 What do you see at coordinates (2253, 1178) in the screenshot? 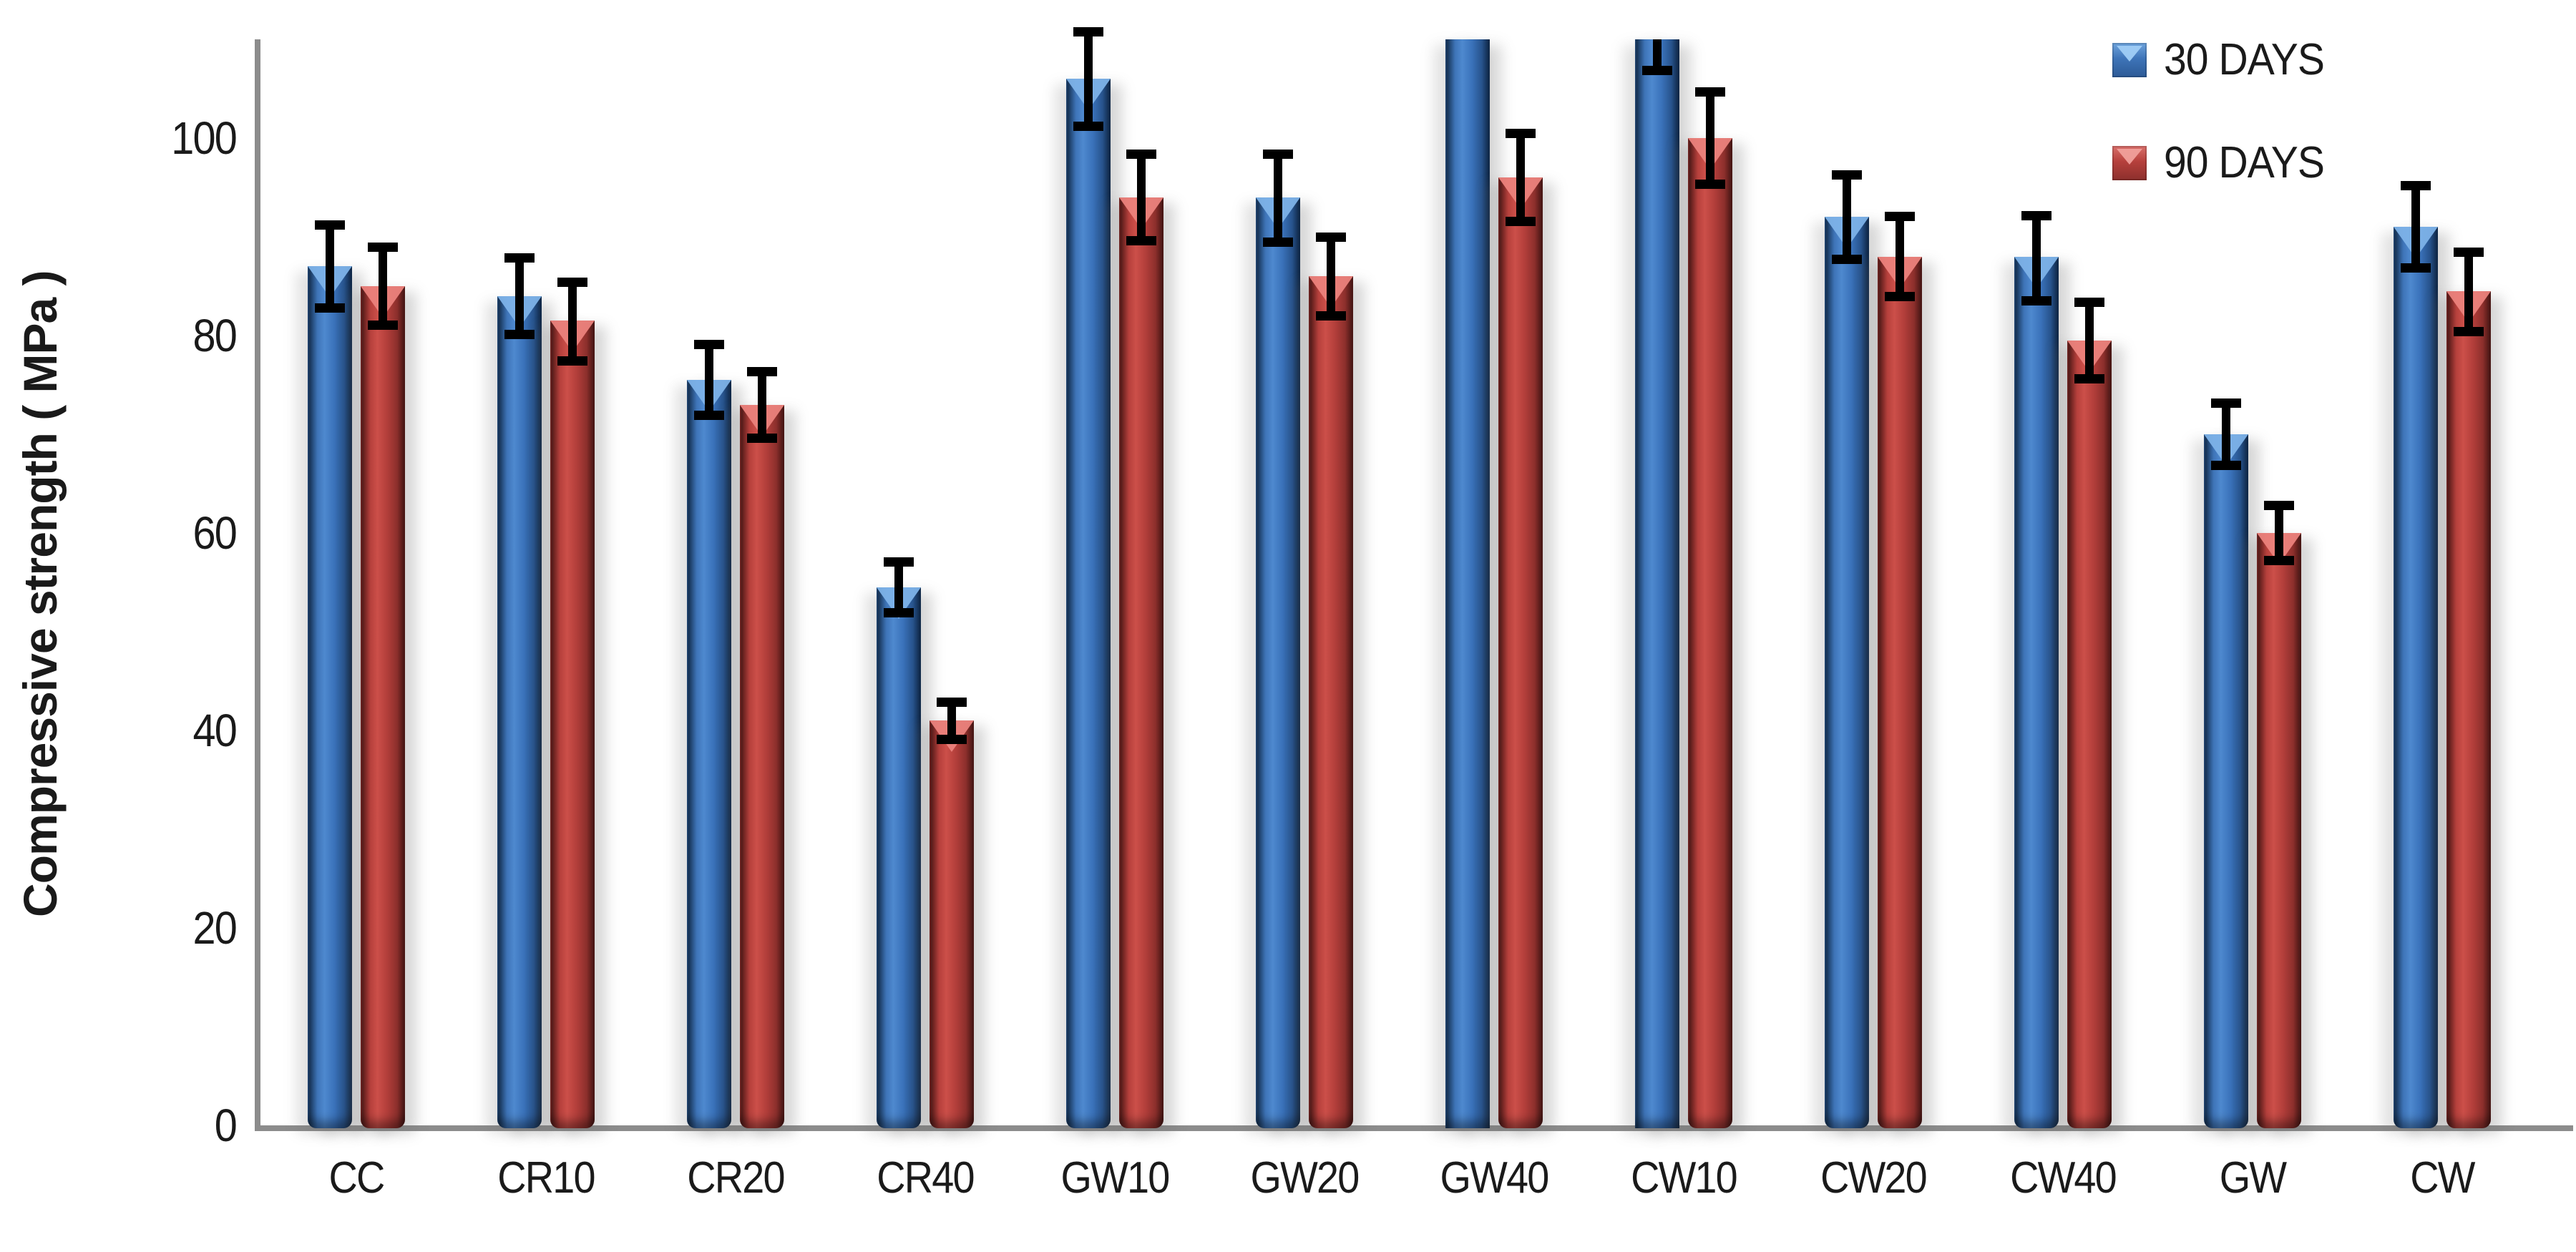
I see `x-category-label: GW` at bounding box center [2253, 1178].